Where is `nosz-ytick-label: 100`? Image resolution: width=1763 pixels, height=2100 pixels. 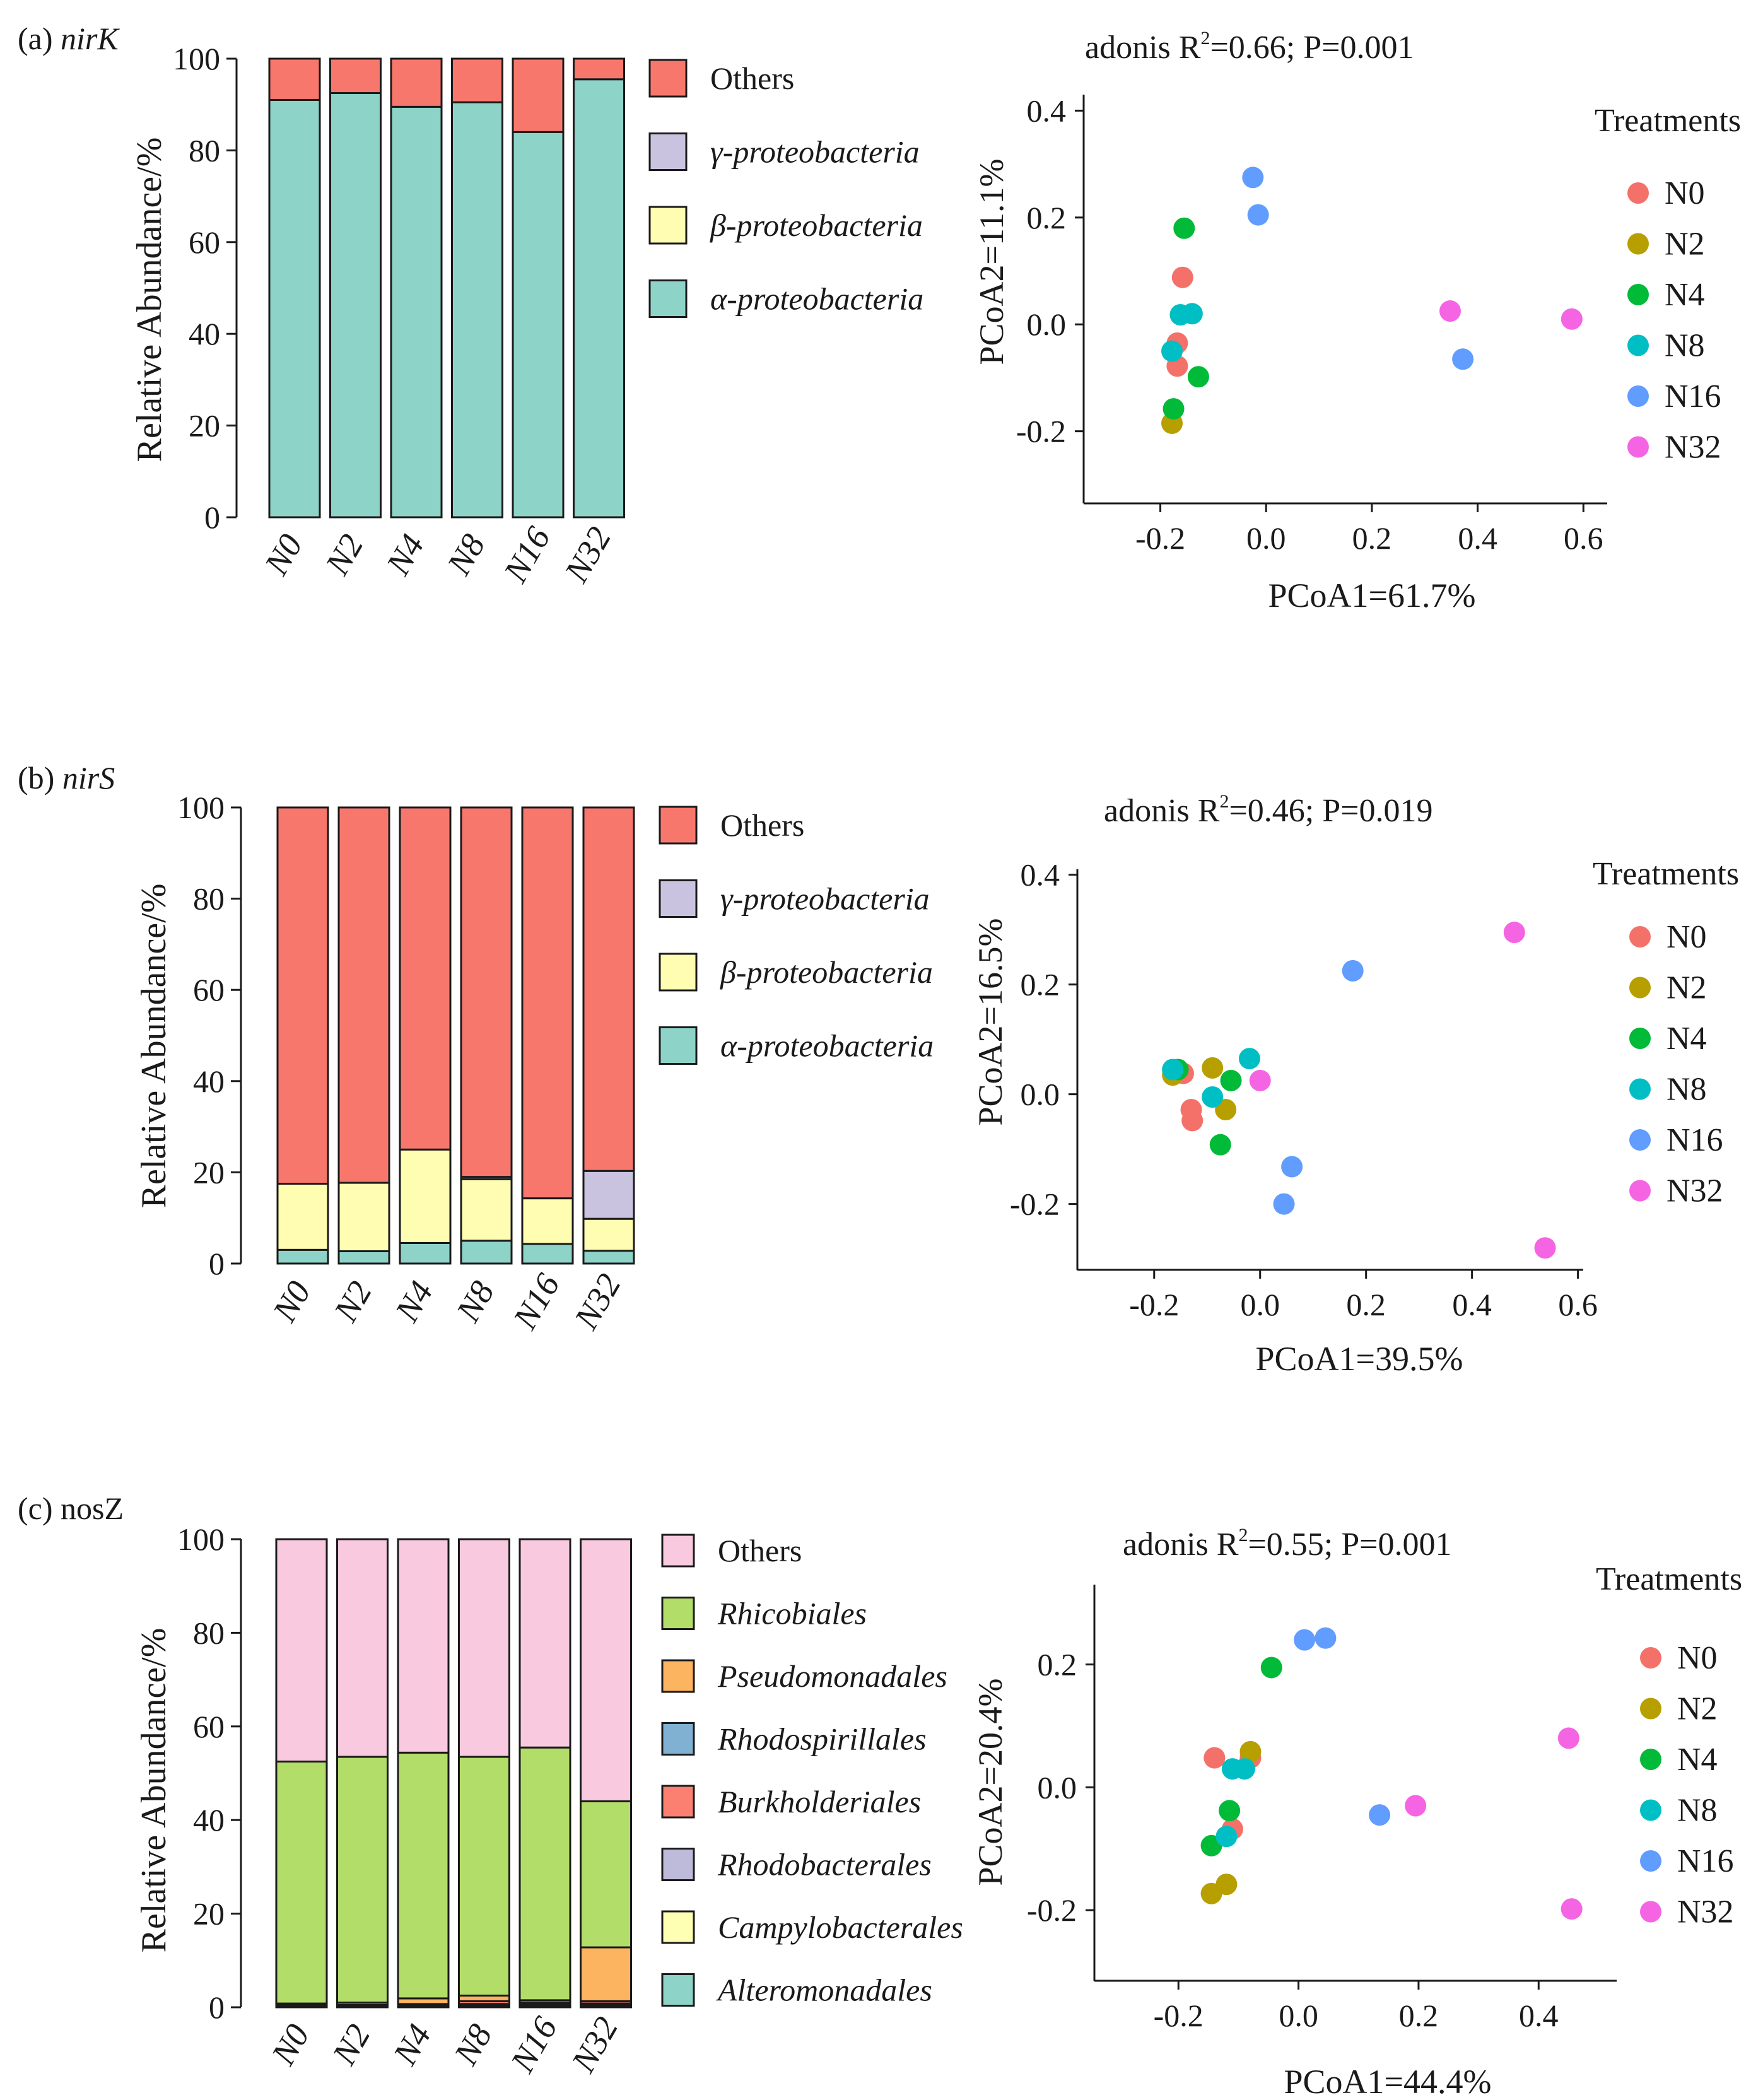
nosz-ytick-label: 100 is located at coordinates (201, 1539).